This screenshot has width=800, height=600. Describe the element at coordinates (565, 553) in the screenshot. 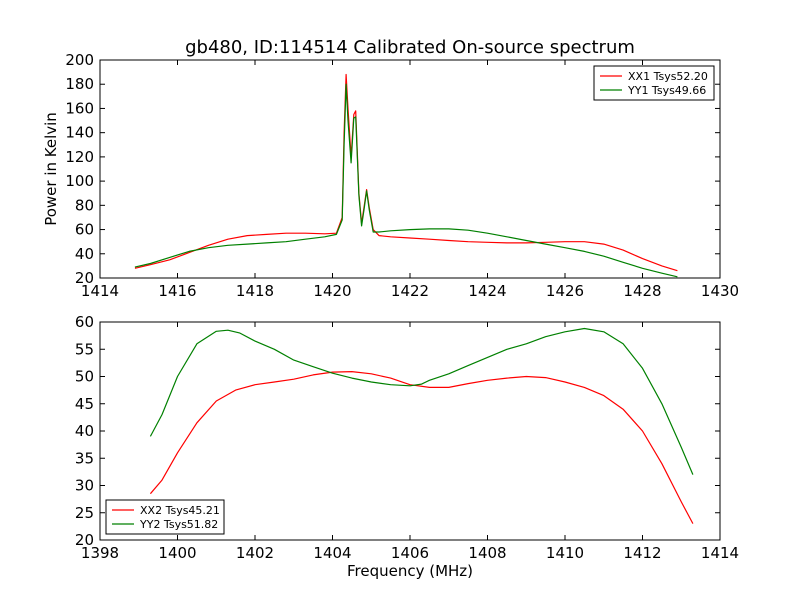

I see `x-tick-label: 1410` at that location.